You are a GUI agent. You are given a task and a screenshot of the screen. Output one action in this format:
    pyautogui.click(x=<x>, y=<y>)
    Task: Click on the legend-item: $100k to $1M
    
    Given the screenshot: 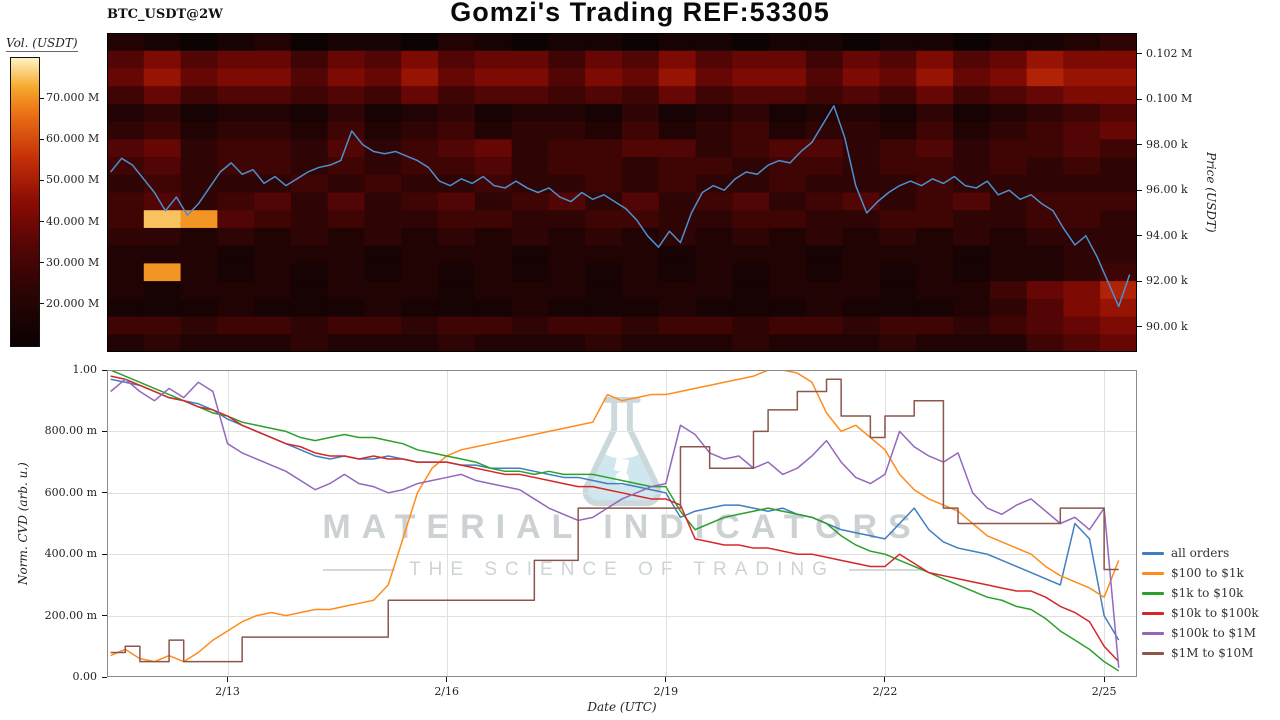 What is the action you would take?
    pyautogui.click(x=1200, y=633)
    